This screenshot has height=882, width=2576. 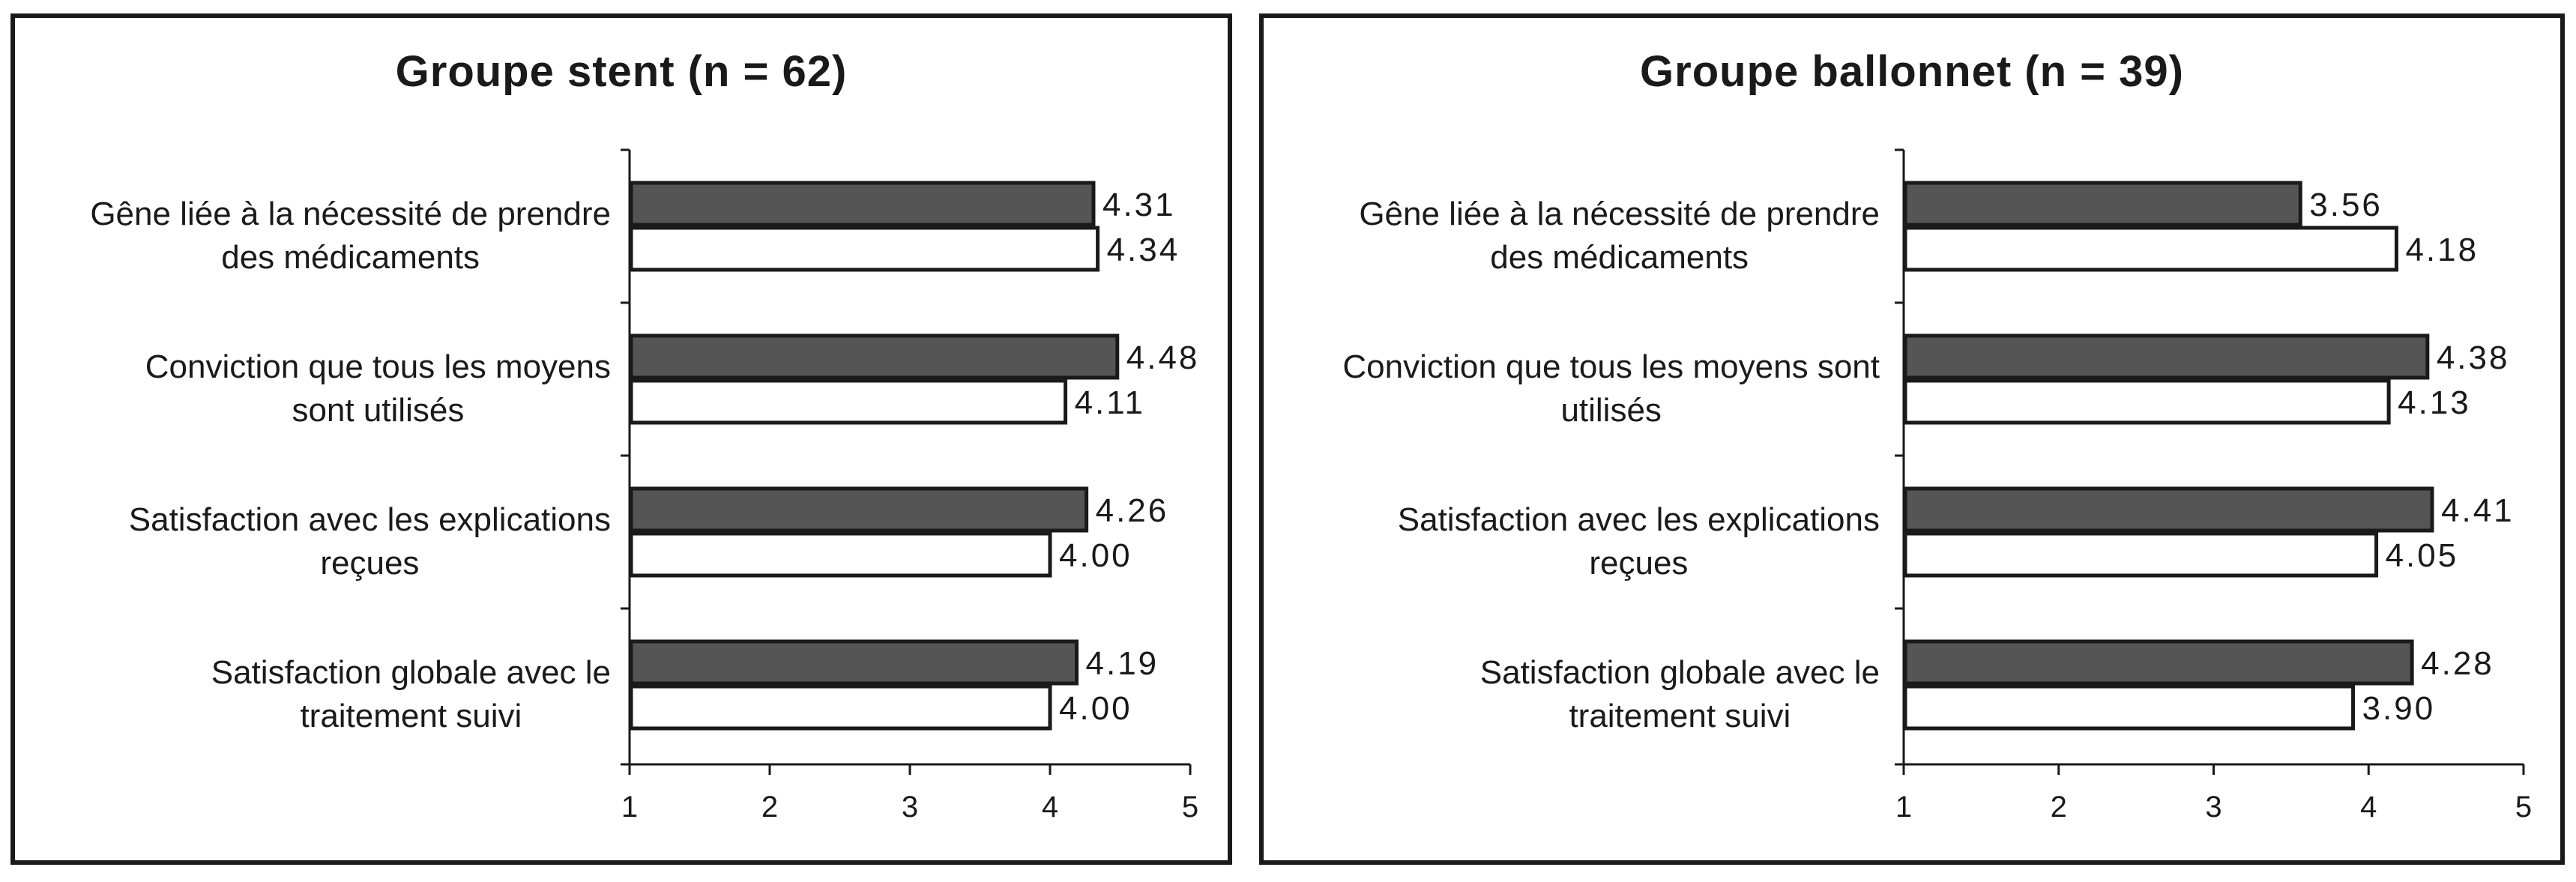 I want to click on value-label: 4.05, so click(x=2422, y=555).